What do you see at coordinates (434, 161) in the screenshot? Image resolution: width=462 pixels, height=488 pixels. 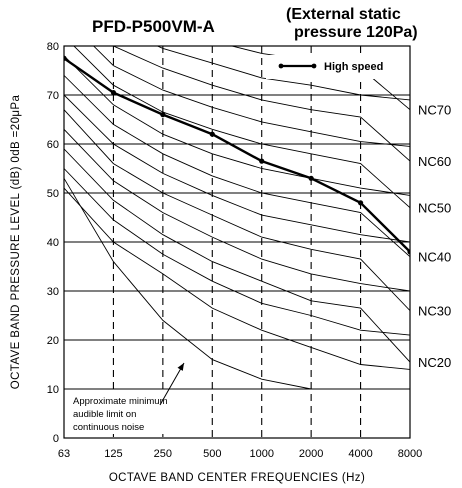 I see `label-nc60: NC60` at bounding box center [434, 161].